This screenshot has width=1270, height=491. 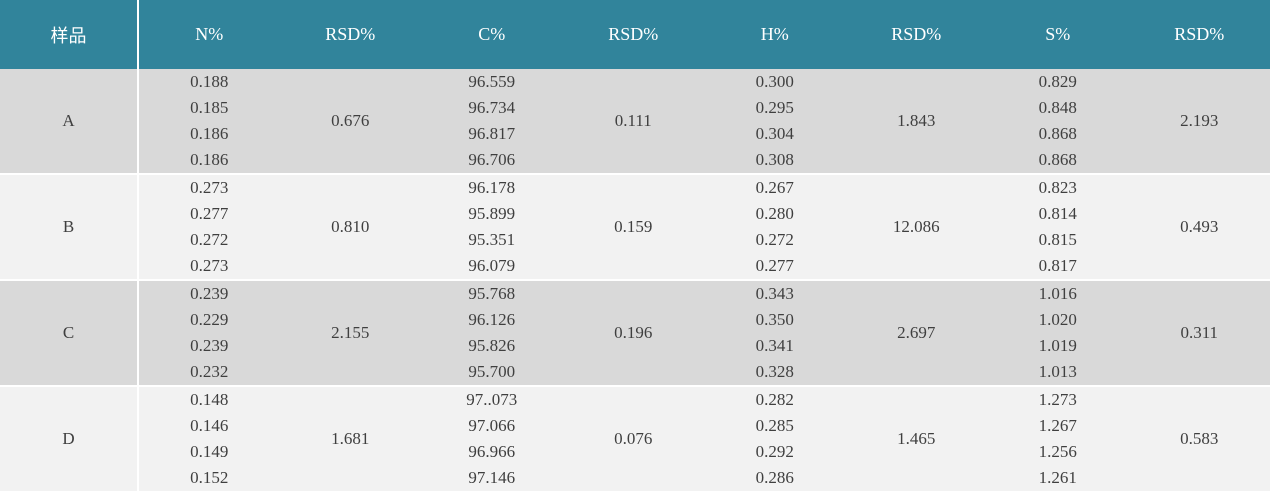 What do you see at coordinates (775, 122) in the screenshot?
I see `h-values-cell: 0.300 0.295 0.304 0.308` at bounding box center [775, 122].